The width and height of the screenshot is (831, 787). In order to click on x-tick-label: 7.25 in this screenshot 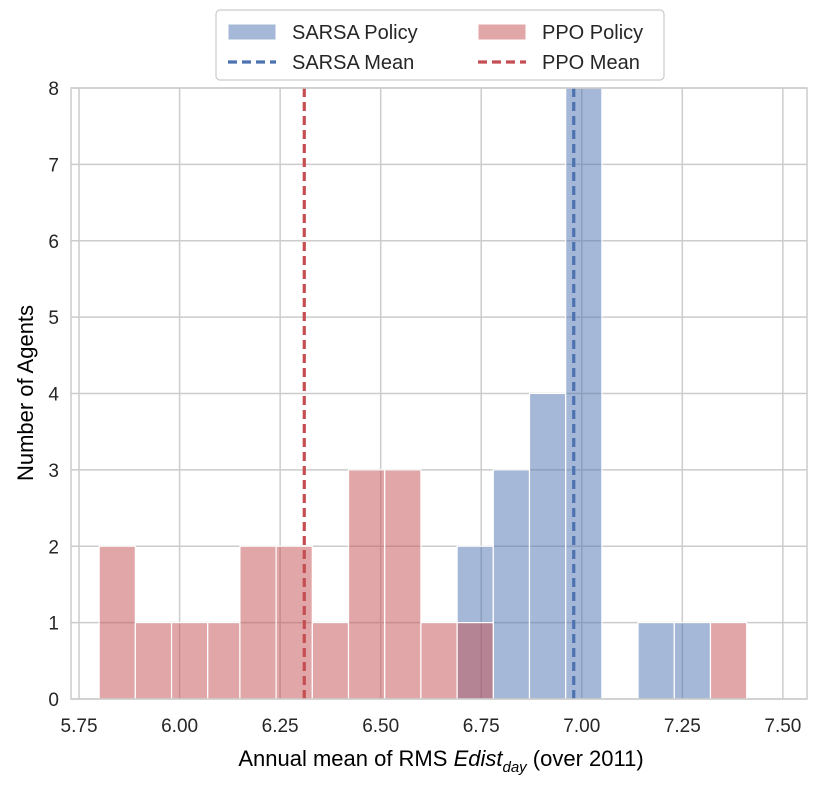, I will do `click(682, 726)`.